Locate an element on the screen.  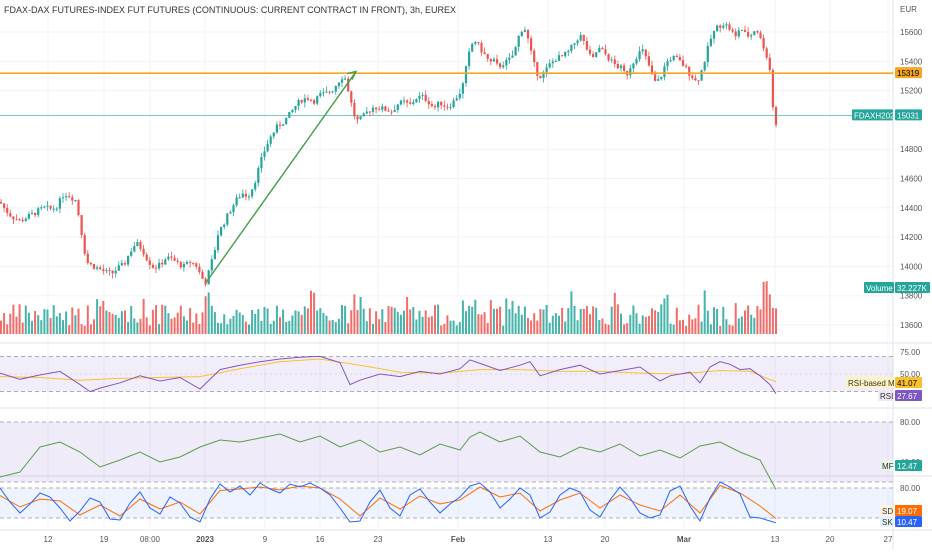
x-axis-label: 13 is located at coordinates (548, 539).